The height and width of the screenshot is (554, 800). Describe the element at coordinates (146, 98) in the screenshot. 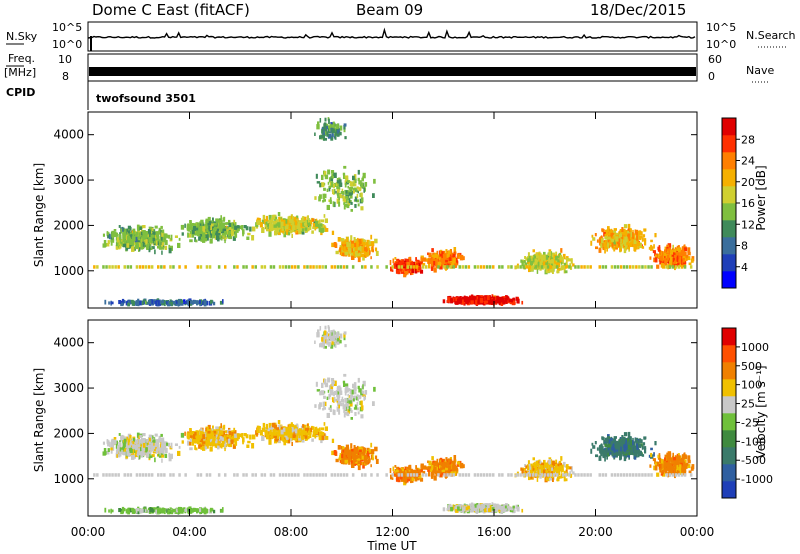

I see `cpid-value: twofsound 3501` at that location.